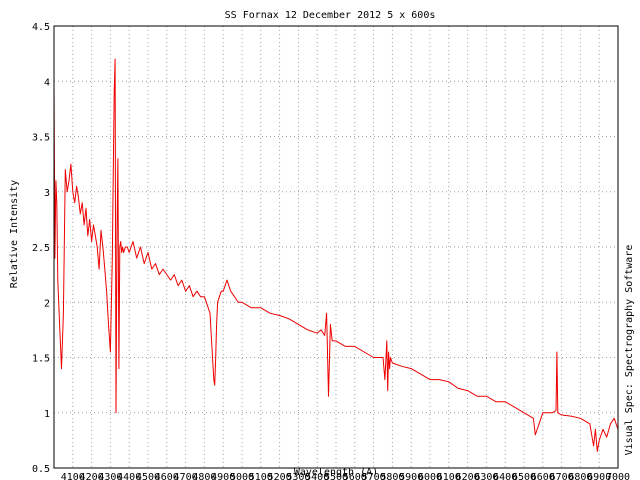 Image resolution: width=640 pixels, height=480 pixels. I want to click on y-tick-label: 3, so click(47, 193).